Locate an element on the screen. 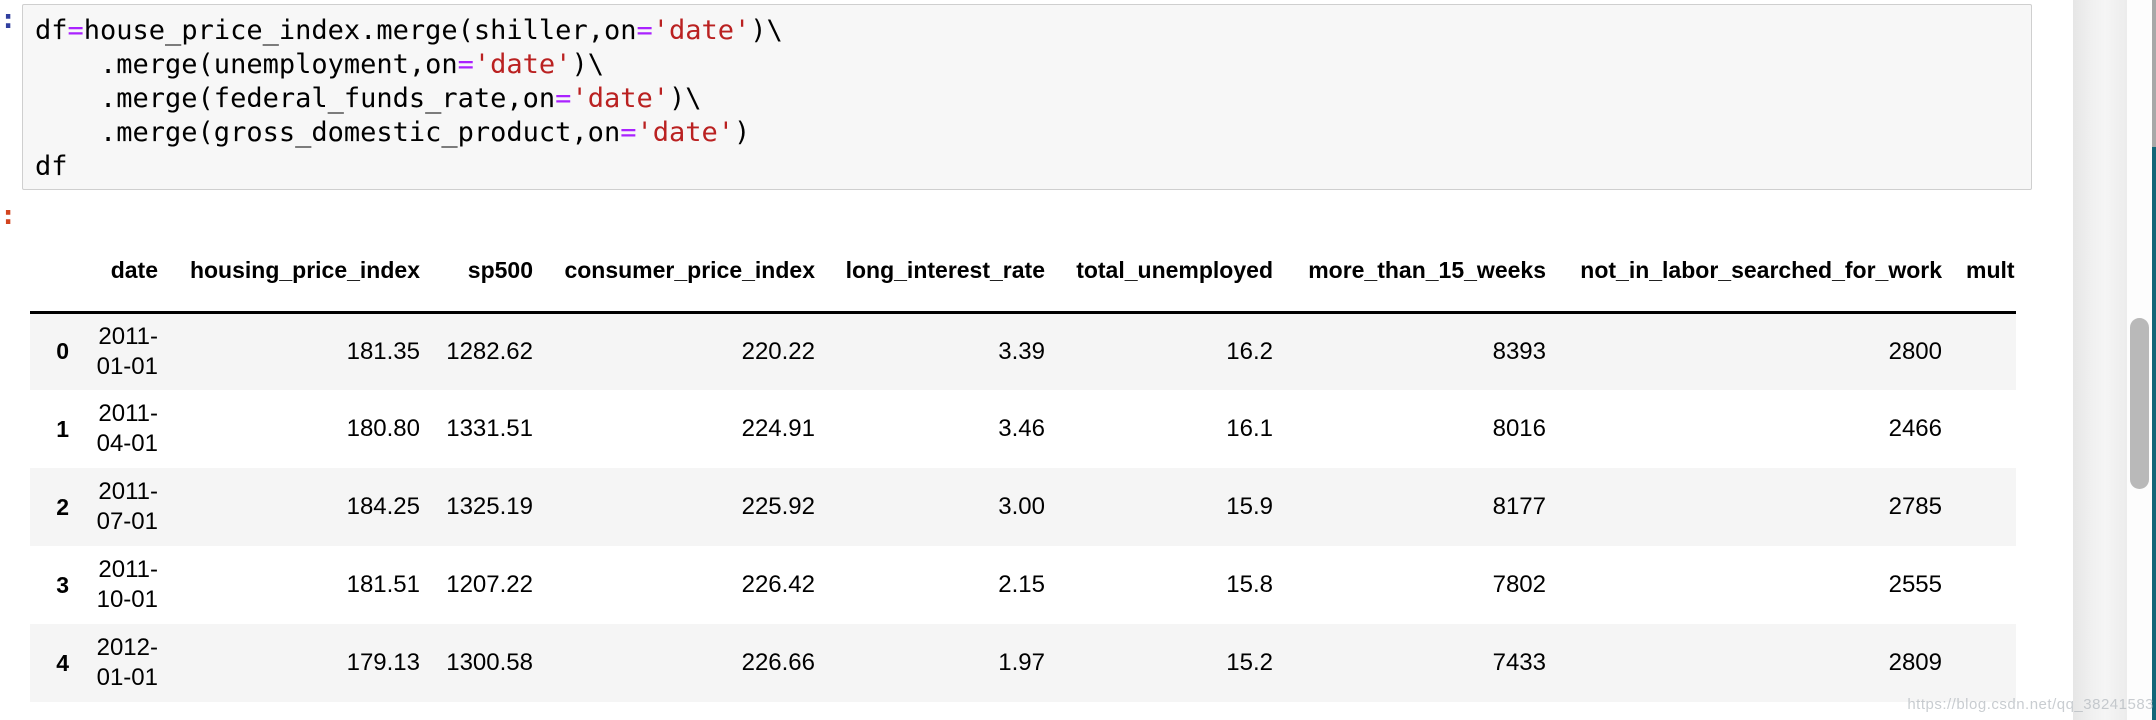  code-token: .merge(unemployment,on is located at coordinates (246, 64).